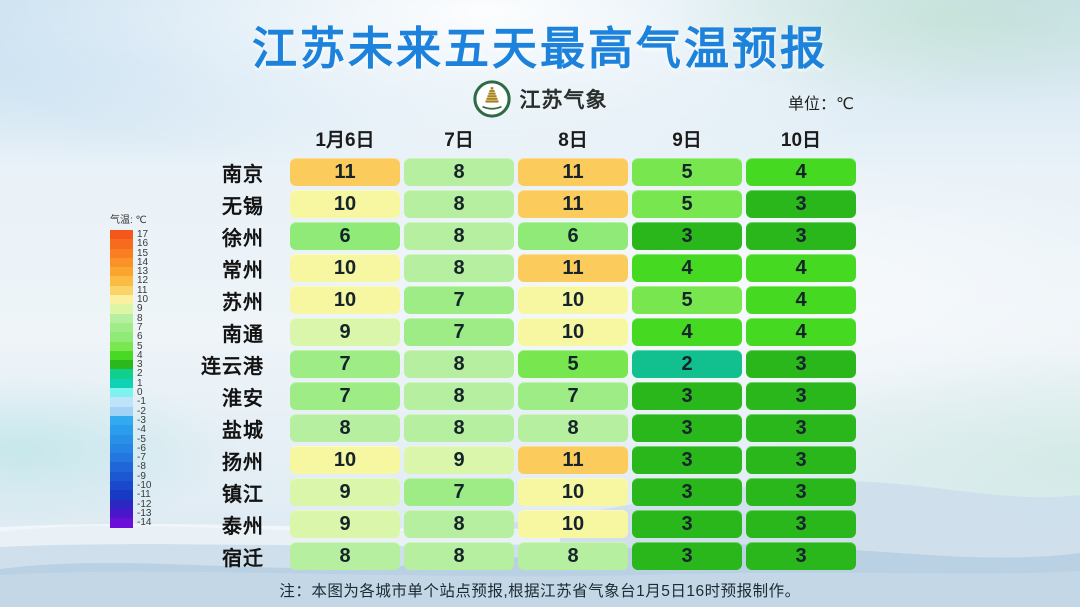 This screenshot has height=607, width=1080. Describe the element at coordinates (575, 141) in the screenshot. I see `date-header-row: 1月6日 7日 8日 9日 10日` at that location.